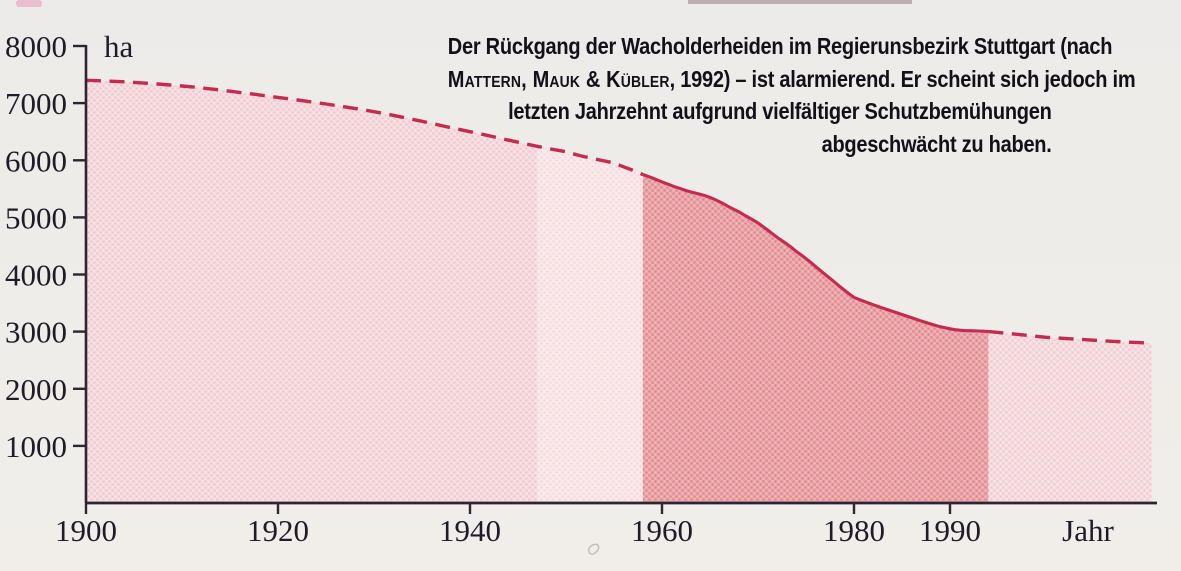 This screenshot has height=571, width=1181. I want to click on caption-line-4: abgeschwächt zu haben., so click(936, 143).